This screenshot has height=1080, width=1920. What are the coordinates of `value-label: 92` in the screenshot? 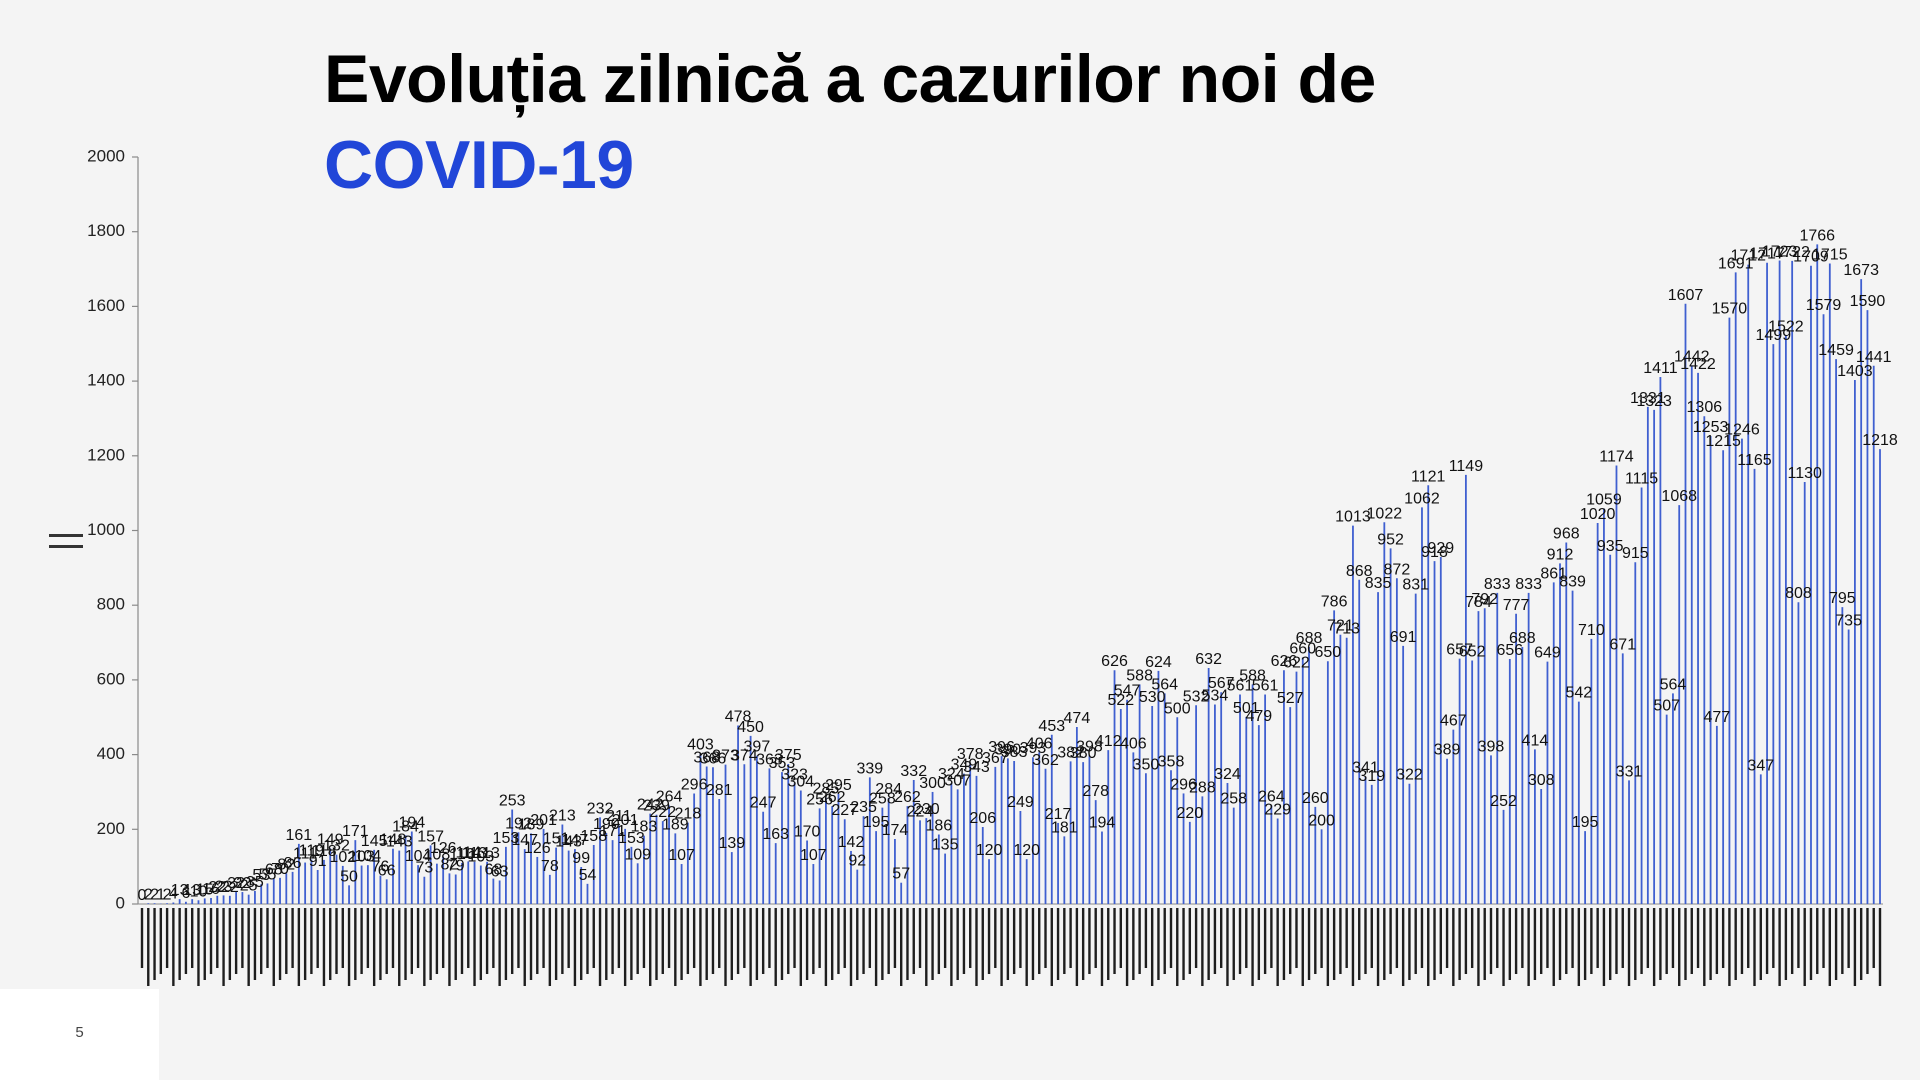 It's located at (857, 861).